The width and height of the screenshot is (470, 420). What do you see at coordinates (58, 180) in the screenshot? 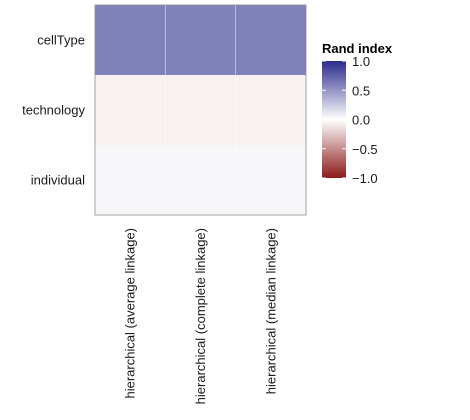
I see `y-tick-label: individual` at bounding box center [58, 180].